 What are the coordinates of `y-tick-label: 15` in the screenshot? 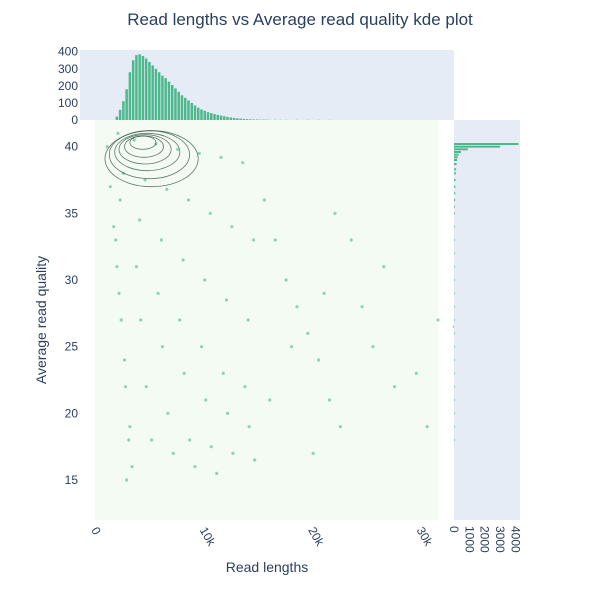 It's located at (72, 480).